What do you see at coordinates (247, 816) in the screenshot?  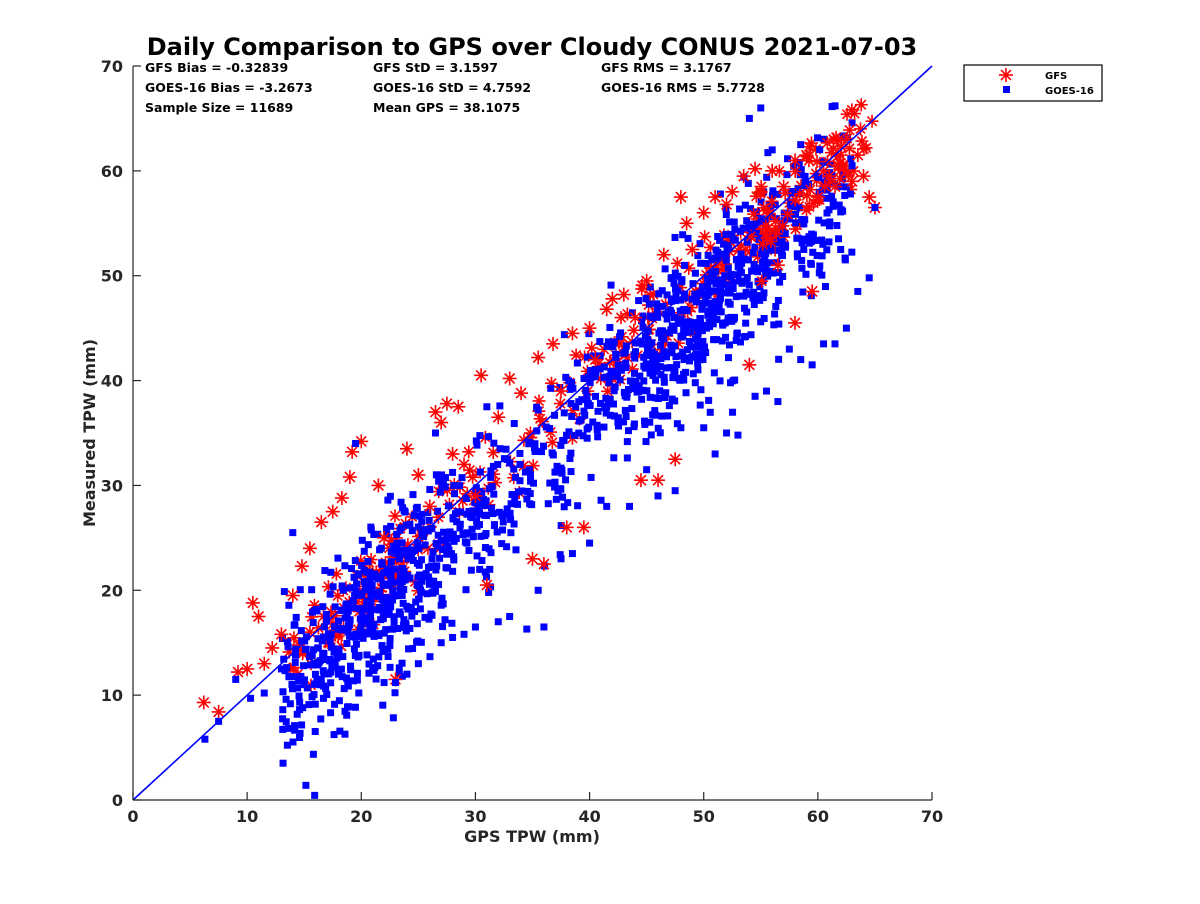 I see `x-tick-label: 10` at bounding box center [247, 816].